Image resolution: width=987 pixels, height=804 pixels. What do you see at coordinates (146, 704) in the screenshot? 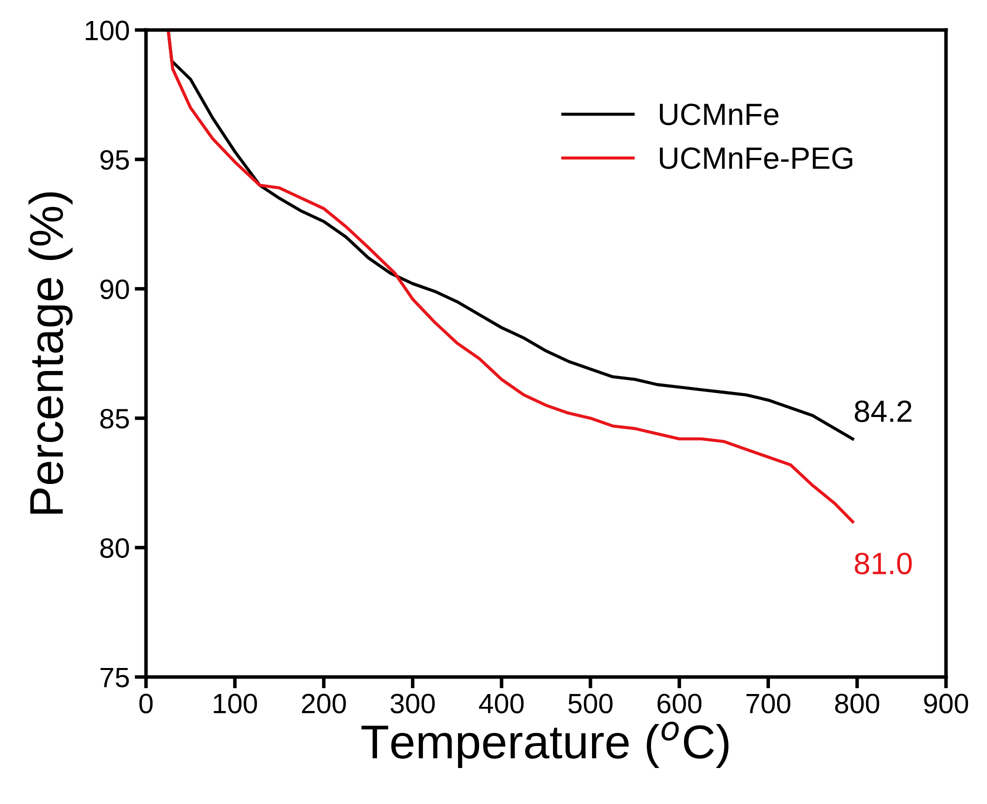
I see `x-tick-label: 0` at bounding box center [146, 704].